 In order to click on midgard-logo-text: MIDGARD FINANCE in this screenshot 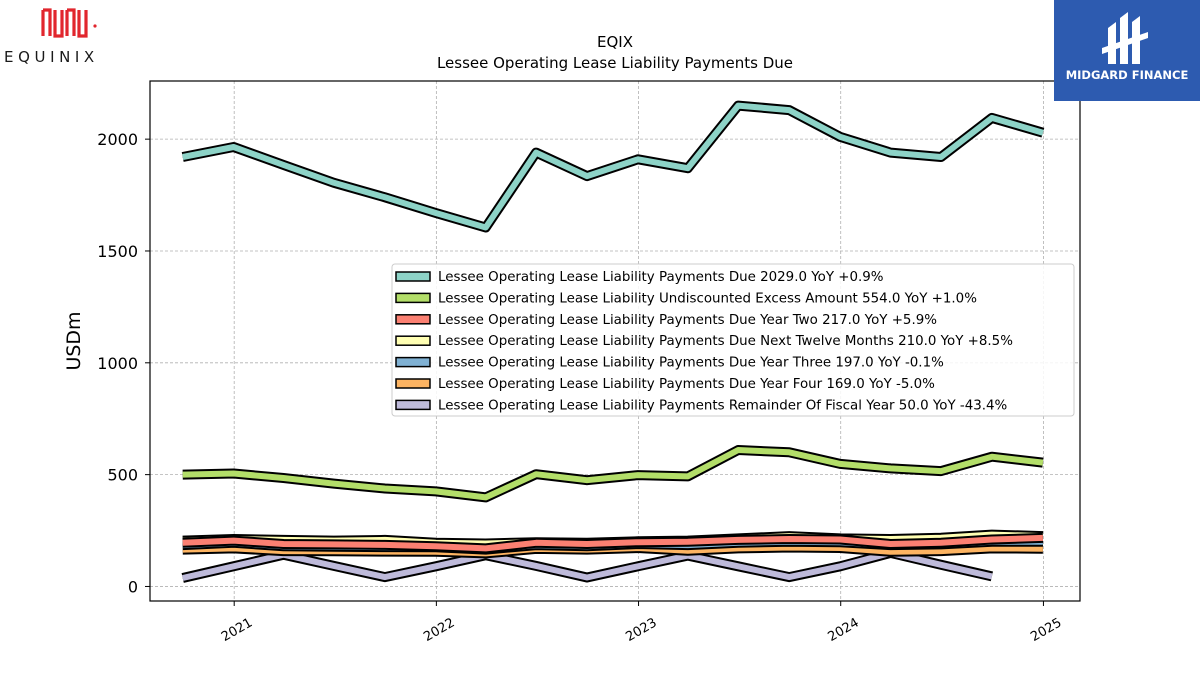, I will do `click(1127, 75)`.